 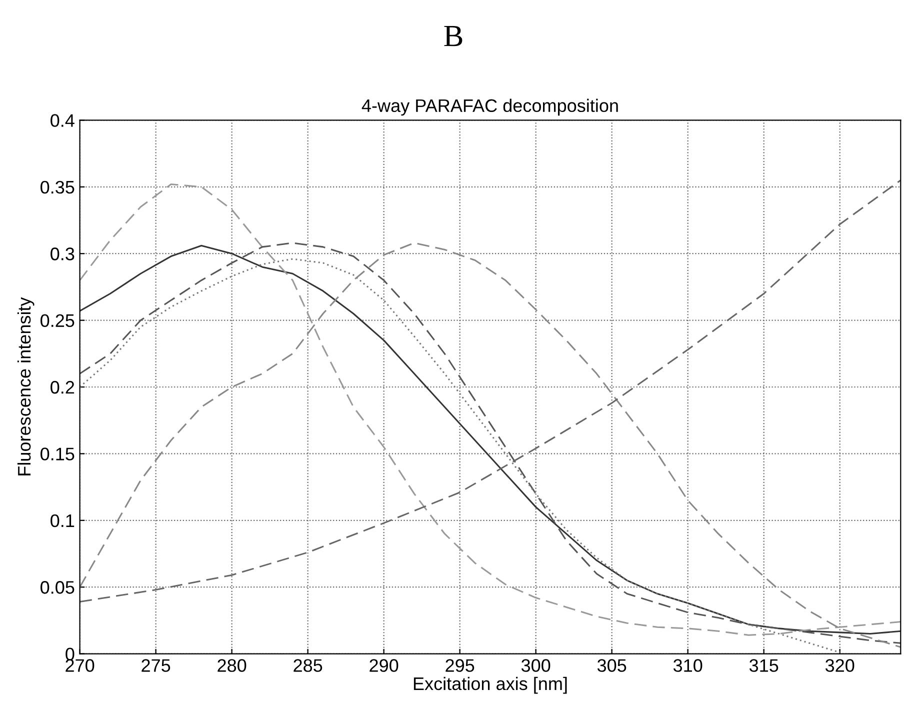 I want to click on y-tick-label: 0.2, so click(x=62, y=387).